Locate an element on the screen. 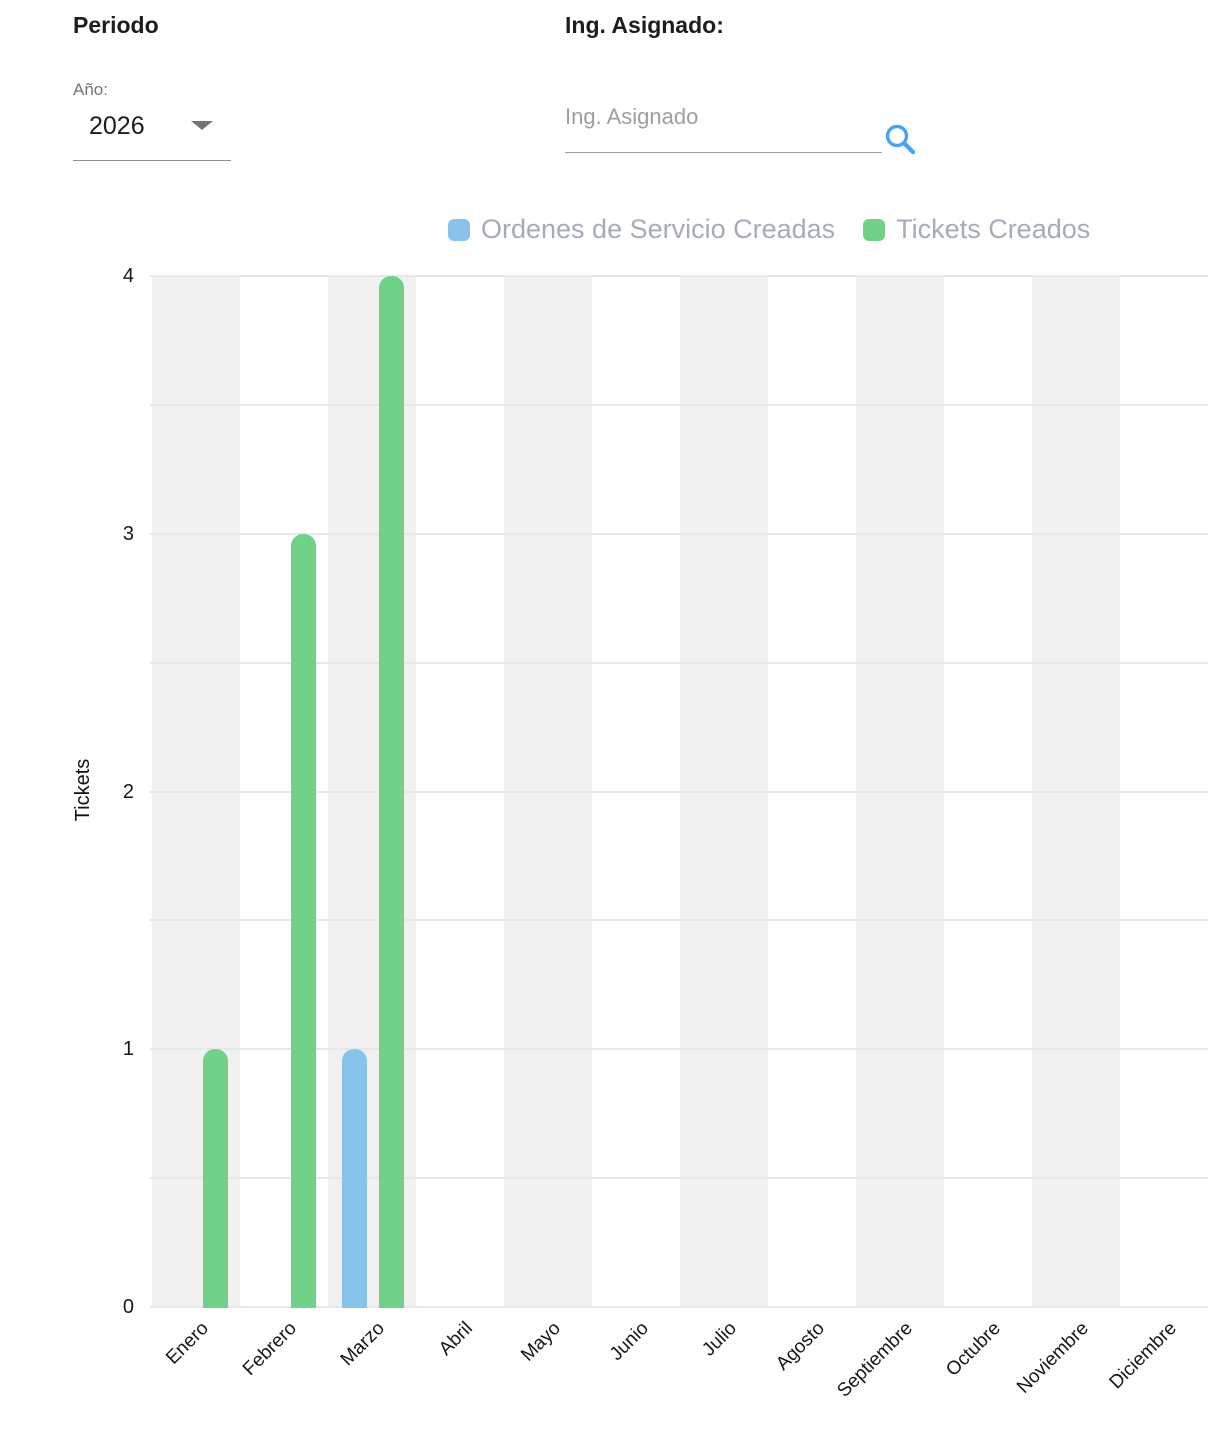 This screenshot has width=1212, height=1440. ing-asignado-field is located at coordinates (740, 125).